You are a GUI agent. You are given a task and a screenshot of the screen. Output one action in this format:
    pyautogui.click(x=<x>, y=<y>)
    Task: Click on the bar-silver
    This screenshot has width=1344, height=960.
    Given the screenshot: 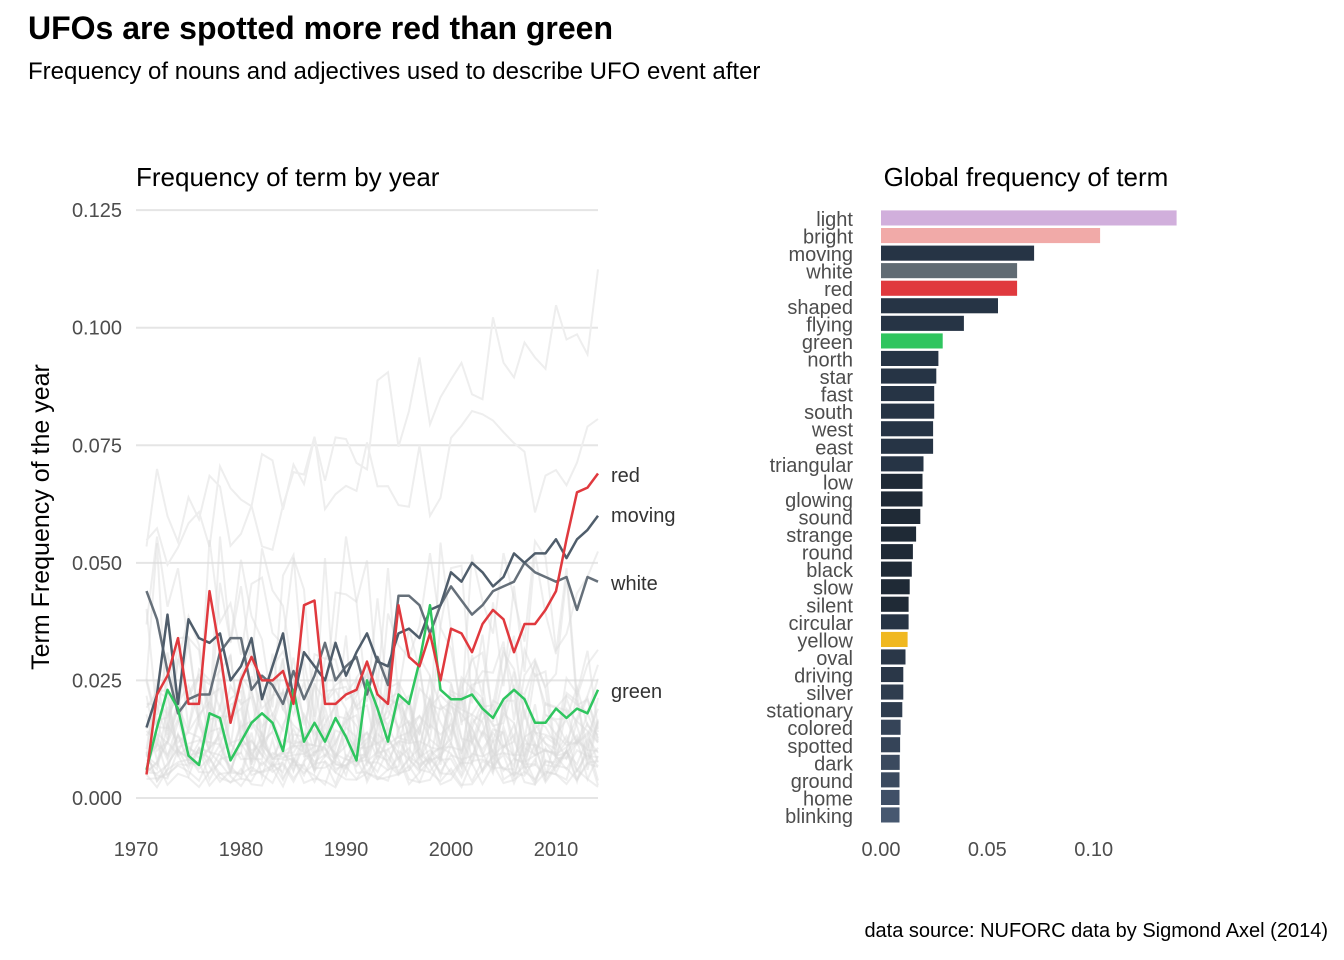 What is the action you would take?
    pyautogui.click(x=892, y=692)
    